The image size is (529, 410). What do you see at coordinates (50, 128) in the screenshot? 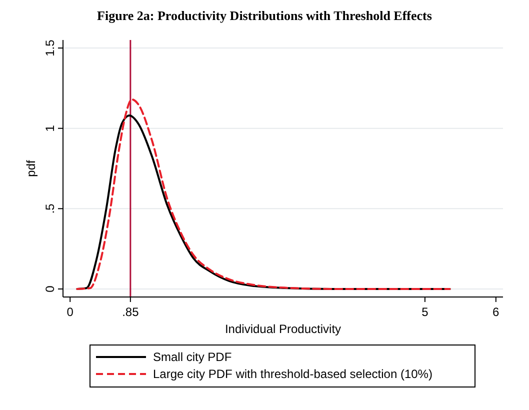
I see `y-tick-label: 1` at bounding box center [50, 128].